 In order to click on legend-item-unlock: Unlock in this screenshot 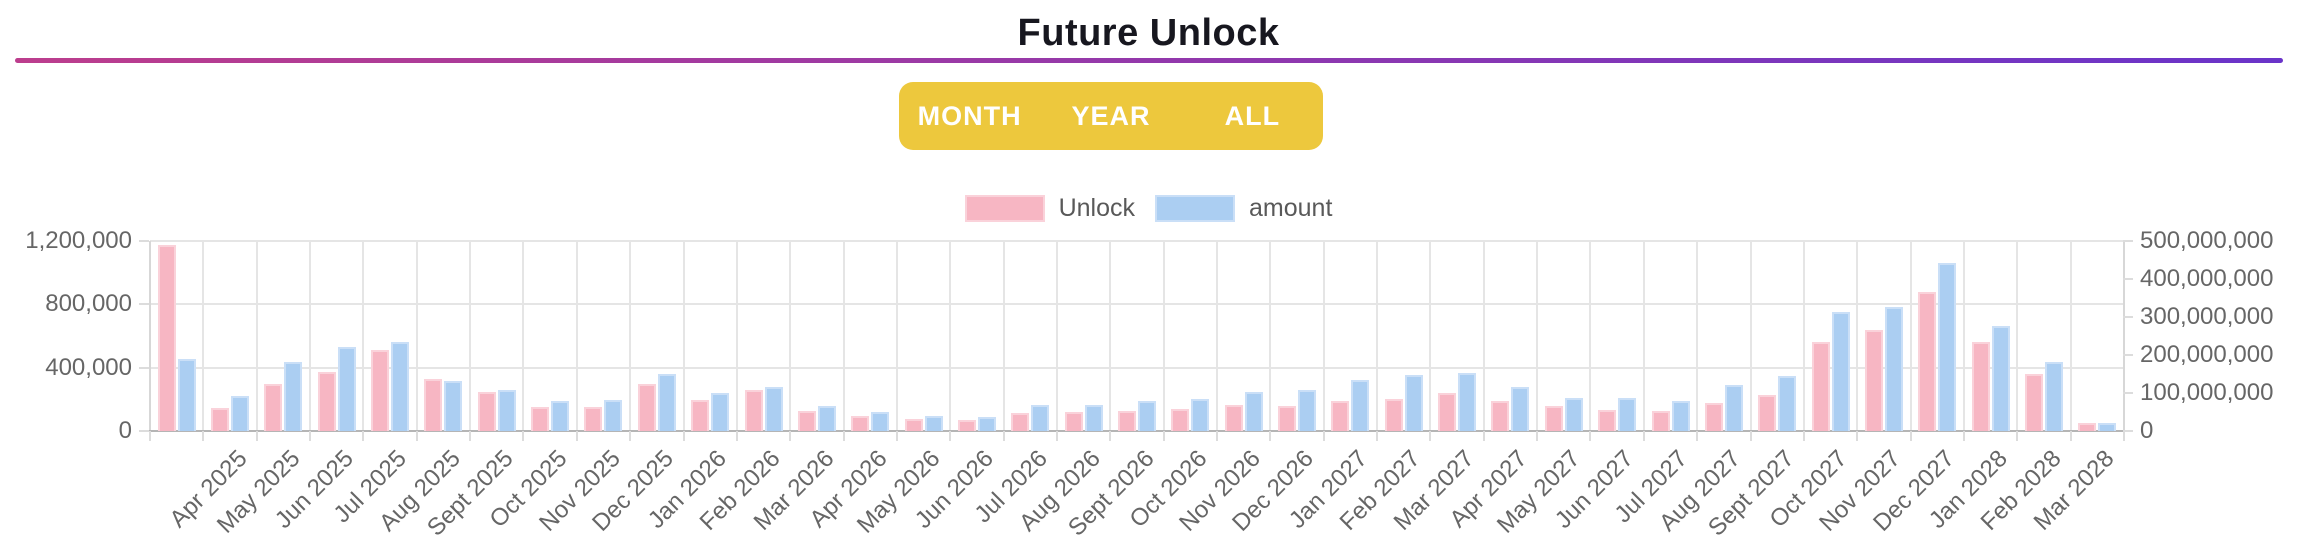, I will do `click(1050, 208)`.